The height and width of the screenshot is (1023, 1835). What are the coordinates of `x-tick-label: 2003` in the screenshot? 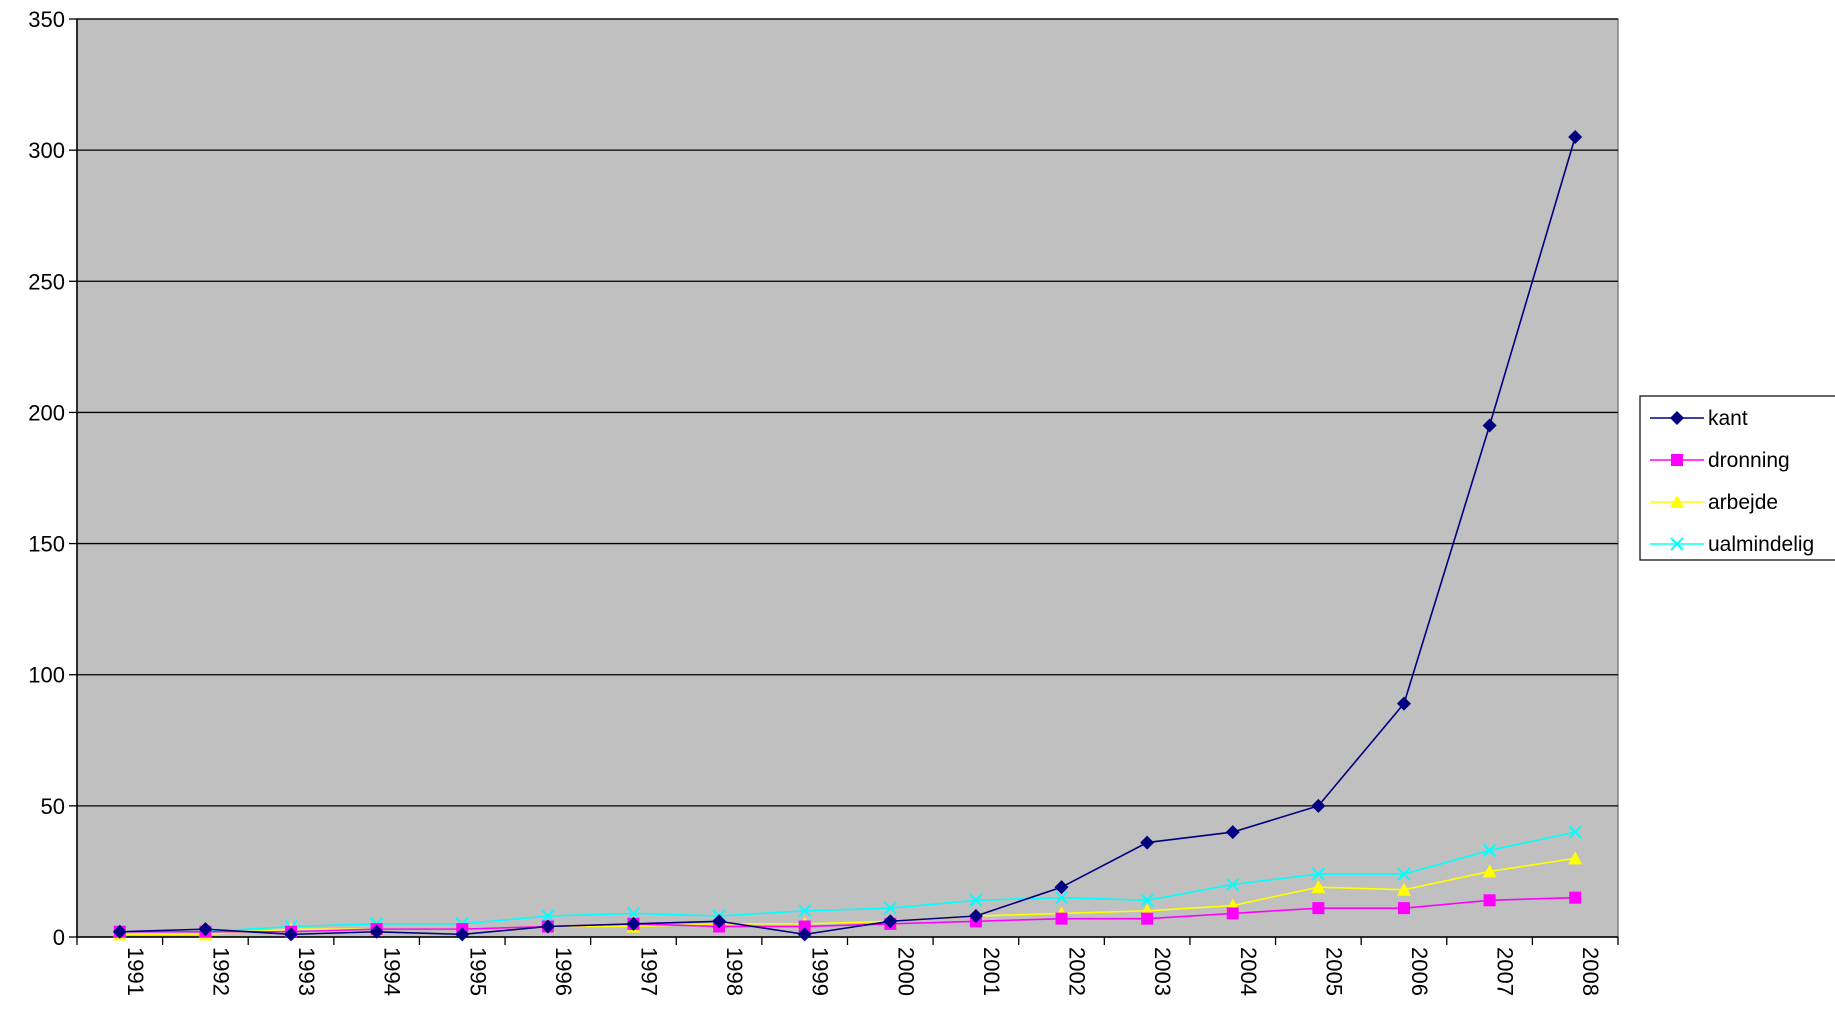 It's located at (1162, 971).